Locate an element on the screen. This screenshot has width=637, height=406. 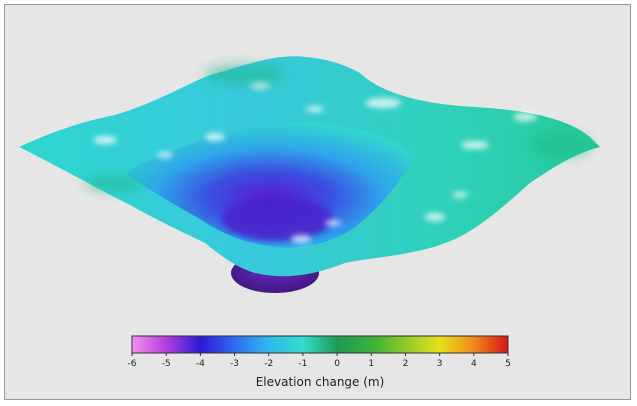
colorbar: -6 -5 -4 -3 -2 -1 0 1 2 3 4 5 Elevation change (m) is located at coordinates (319, 362).